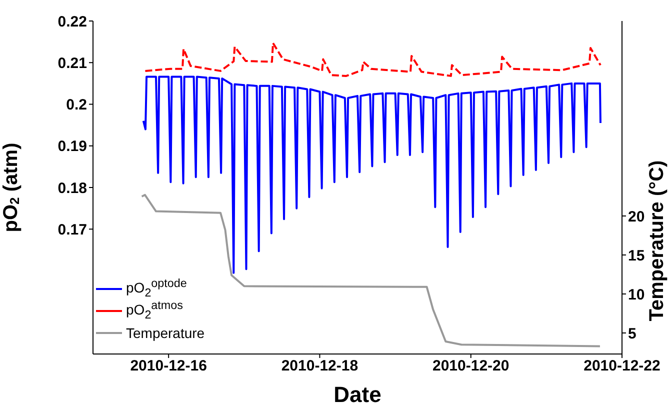  Describe the element at coordinates (471, 366) in the screenshot. I see `x-tick-label: 2010-12-20` at that location.